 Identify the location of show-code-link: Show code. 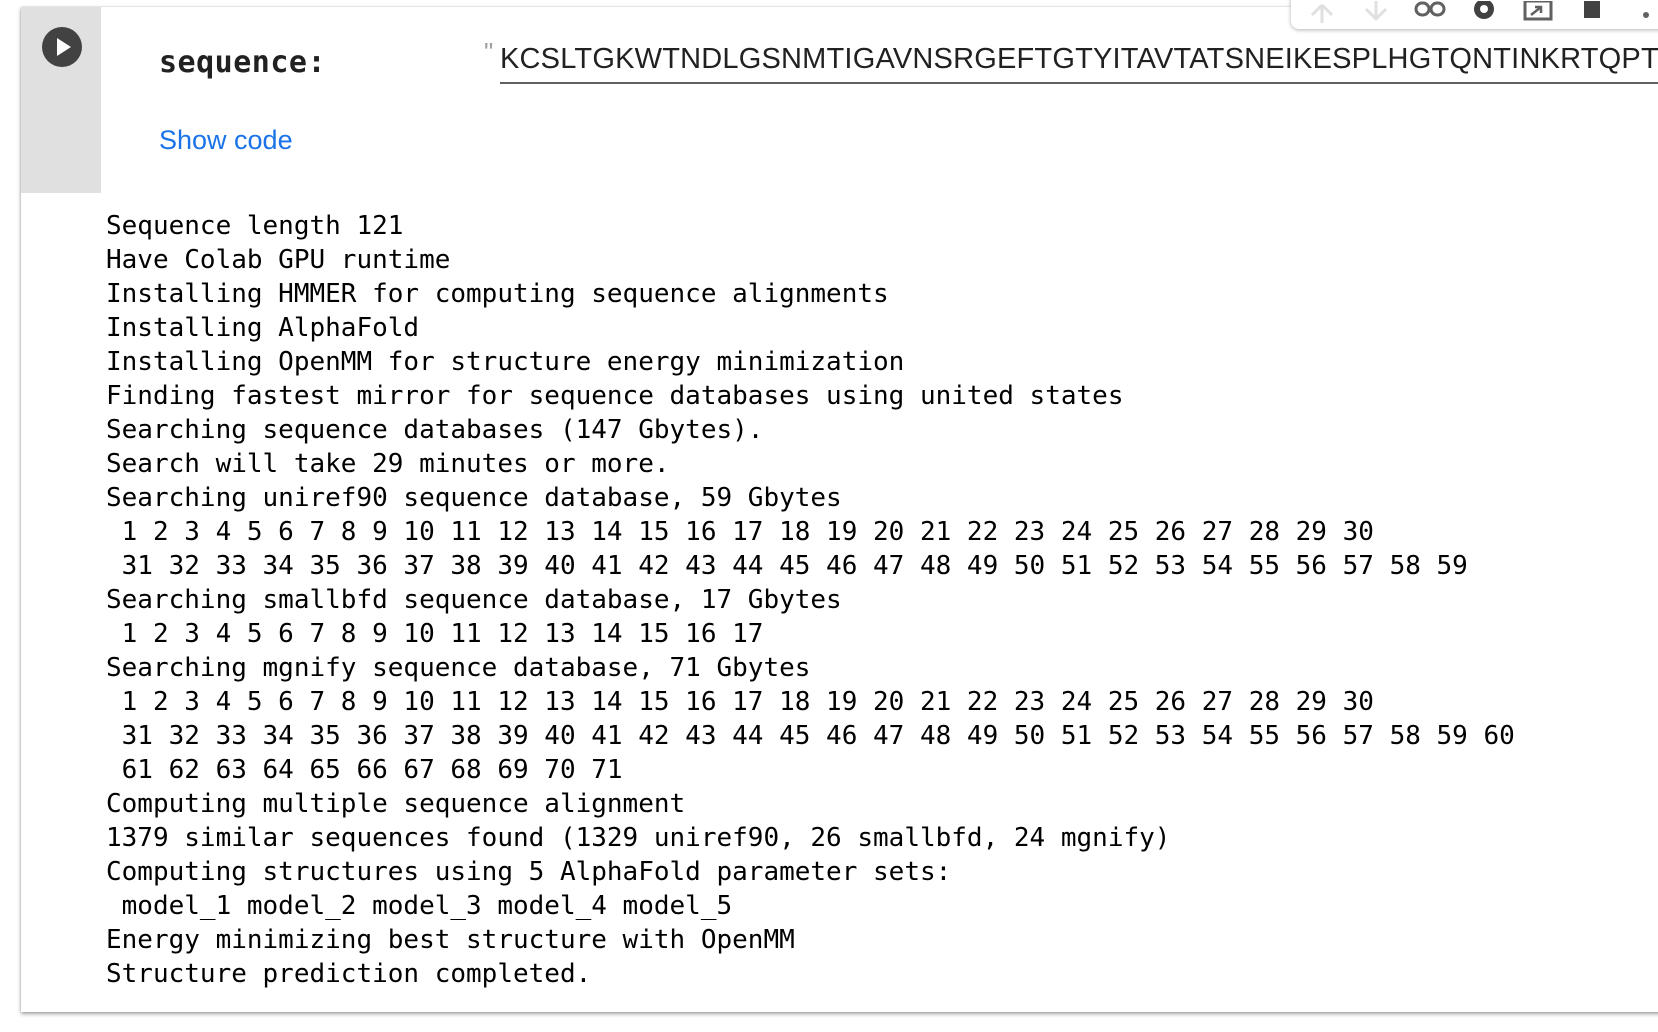
(226, 140).